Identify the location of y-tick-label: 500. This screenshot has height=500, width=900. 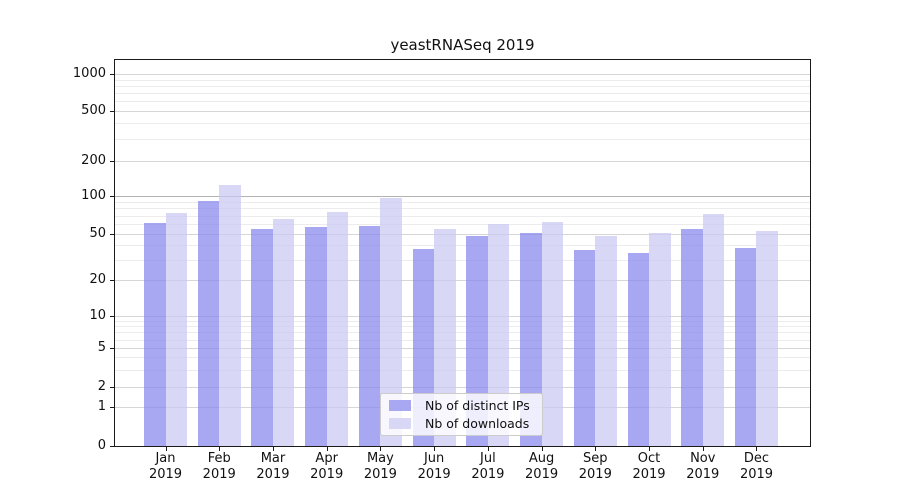
(93, 110).